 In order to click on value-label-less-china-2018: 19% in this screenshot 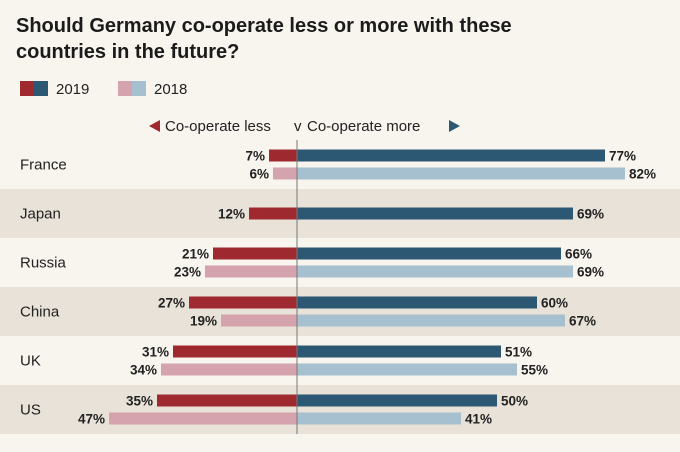, I will do `click(203, 321)`.